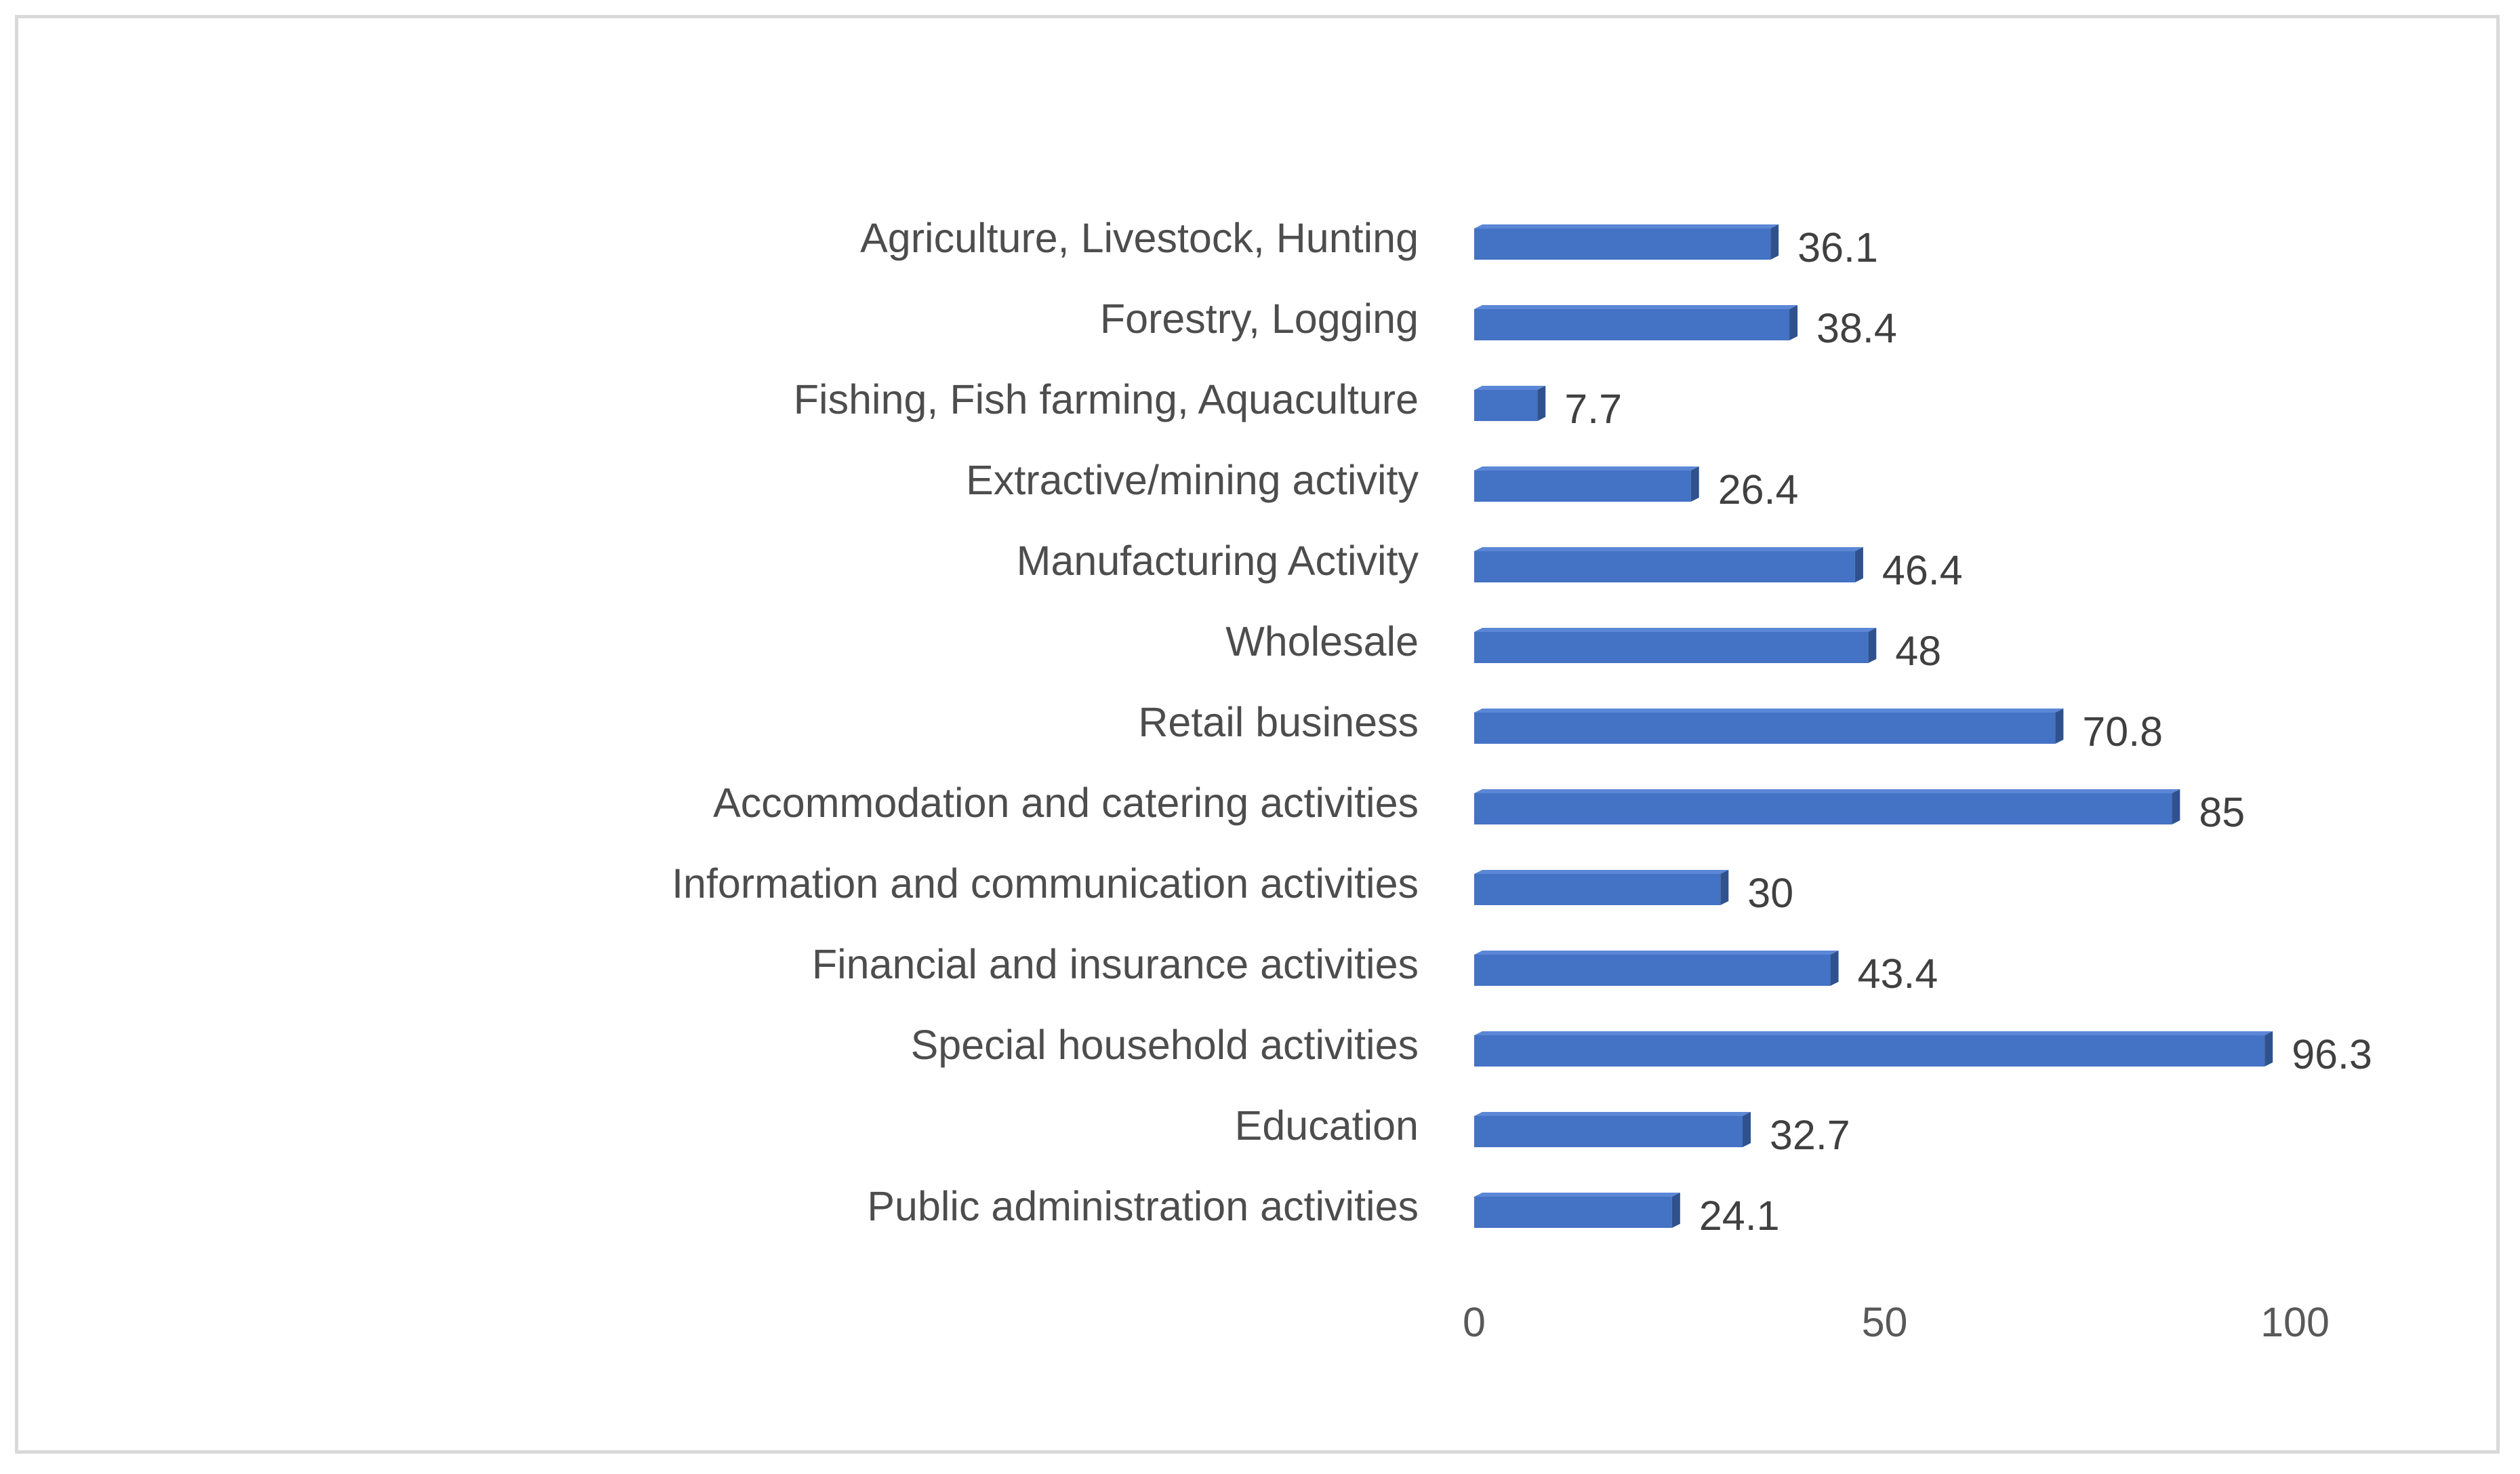 Image resolution: width=2520 pixels, height=1474 pixels. What do you see at coordinates (2122, 732) in the screenshot?
I see `value-label: 70.8` at bounding box center [2122, 732].